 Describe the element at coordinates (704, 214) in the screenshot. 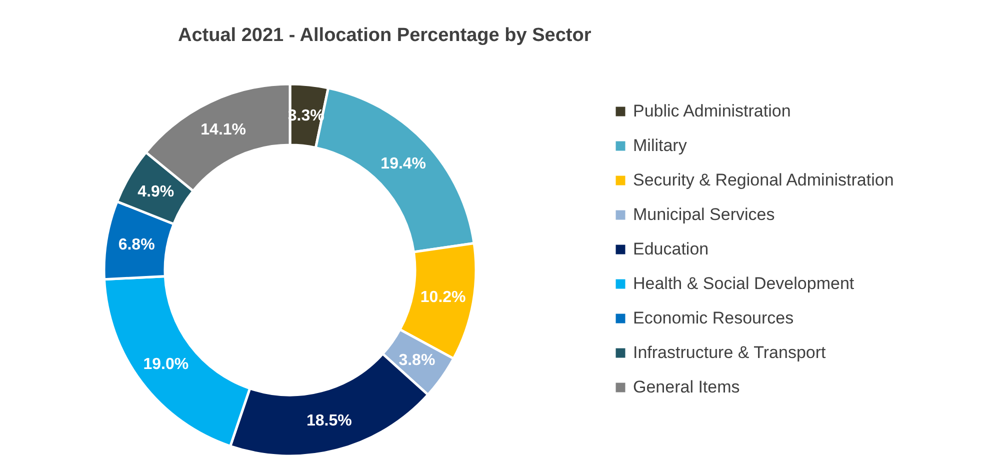

I see `legend-label: Municipal Services` at that location.